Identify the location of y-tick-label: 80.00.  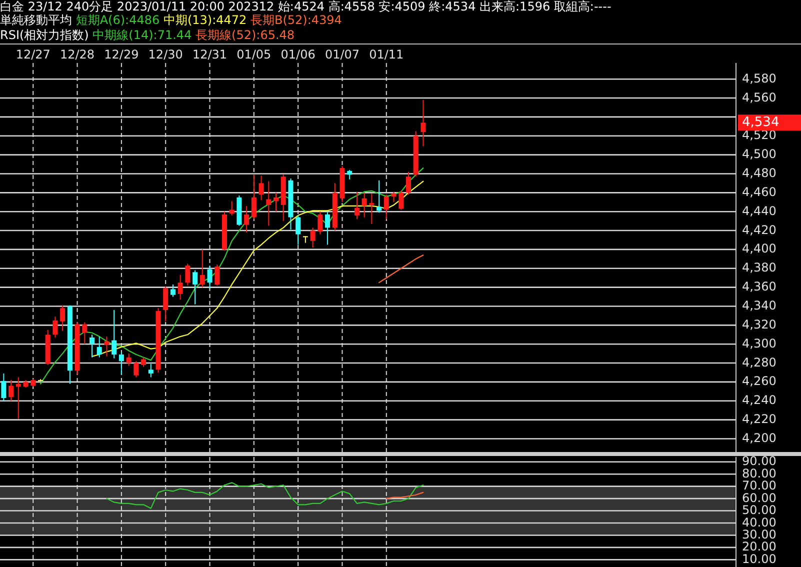
(759, 473).